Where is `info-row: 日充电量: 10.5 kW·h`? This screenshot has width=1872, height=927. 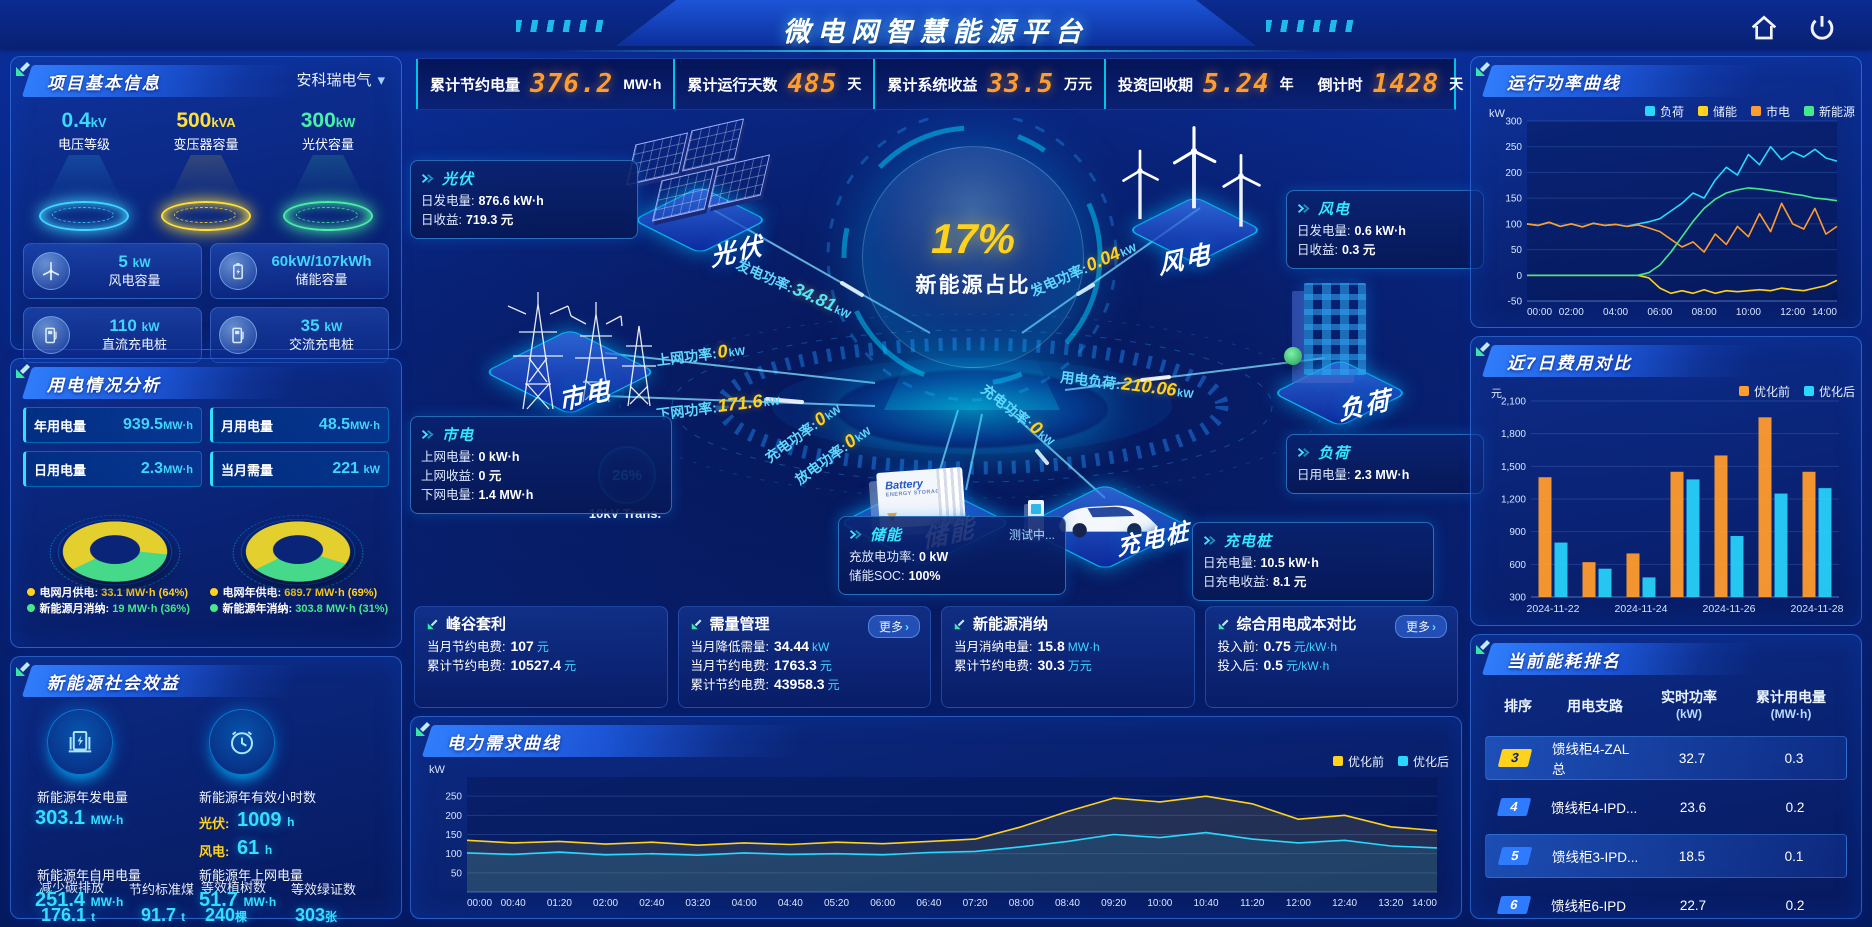
info-row: 日充电量: 10.5 kW·h is located at coordinates (1261, 563).